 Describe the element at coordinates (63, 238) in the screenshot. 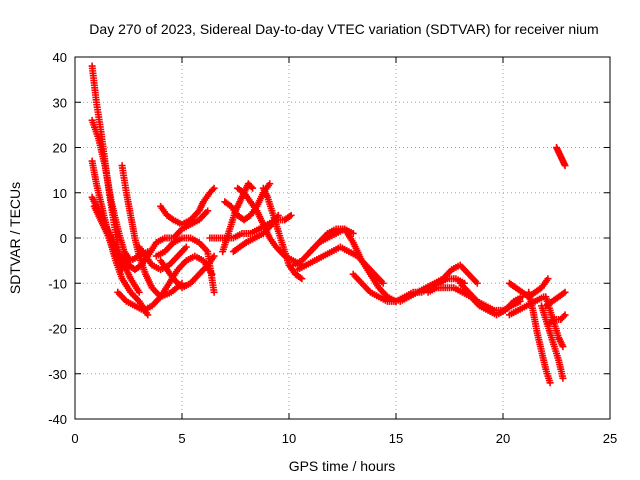

I see `y-tick-label: 0` at that location.